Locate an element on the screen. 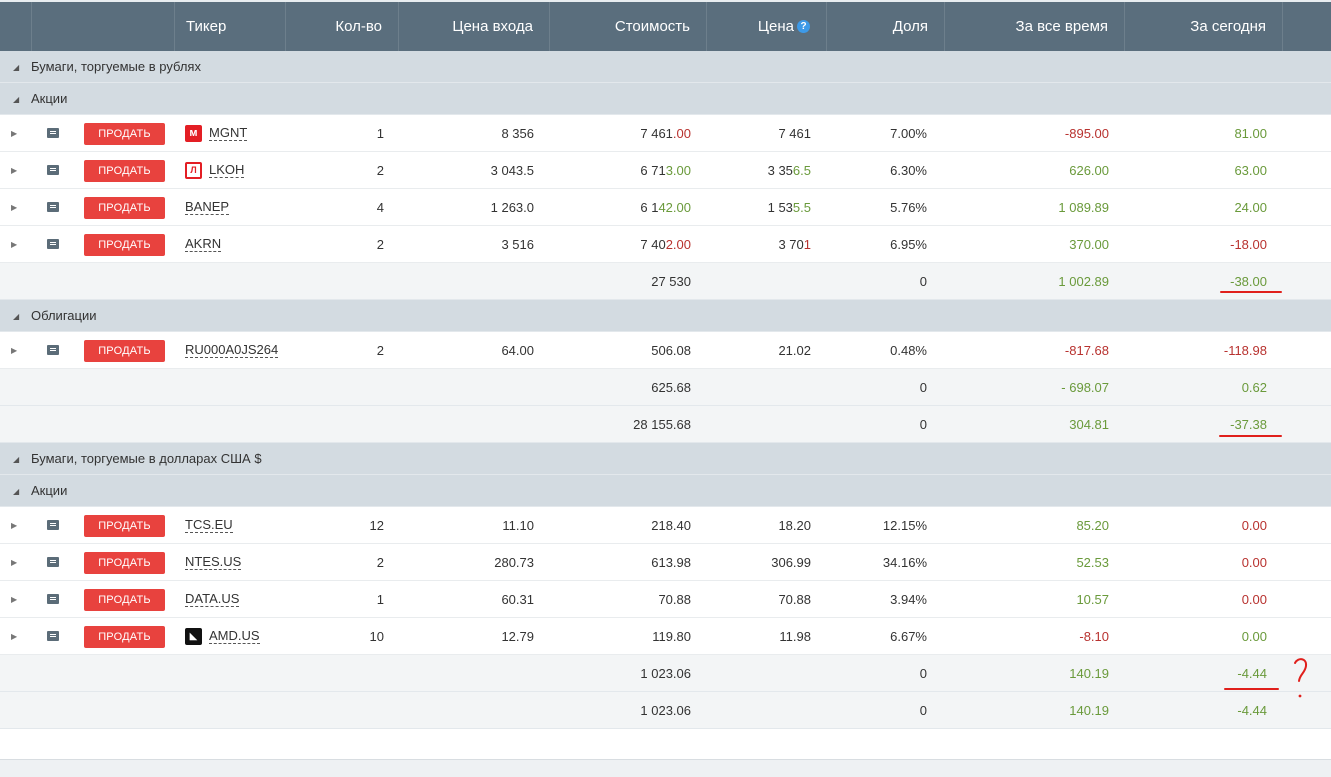 The image size is (1331, 777). ticker-cell: NTES.US is located at coordinates (213, 562).